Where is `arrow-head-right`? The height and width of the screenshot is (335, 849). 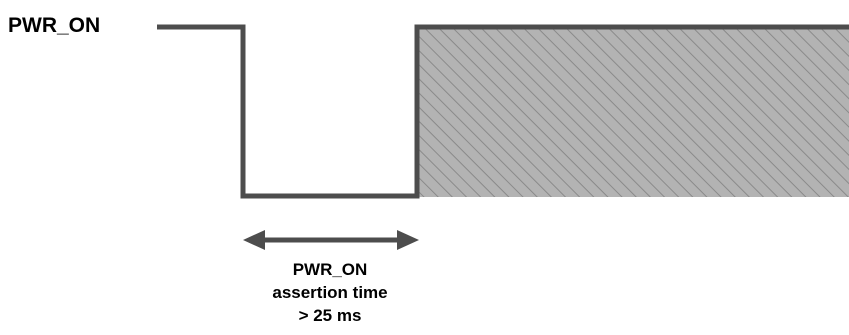 arrow-head-right is located at coordinates (408, 240).